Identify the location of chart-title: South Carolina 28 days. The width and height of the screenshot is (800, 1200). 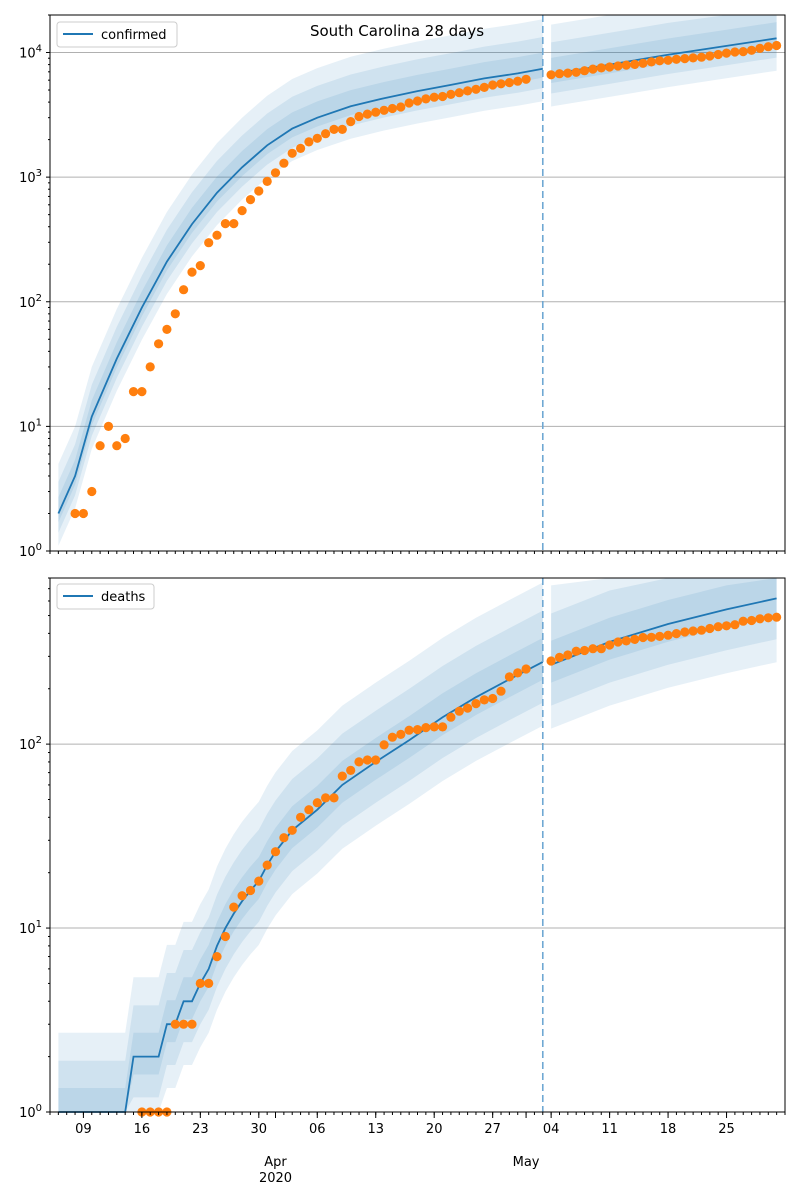
(397, 31).